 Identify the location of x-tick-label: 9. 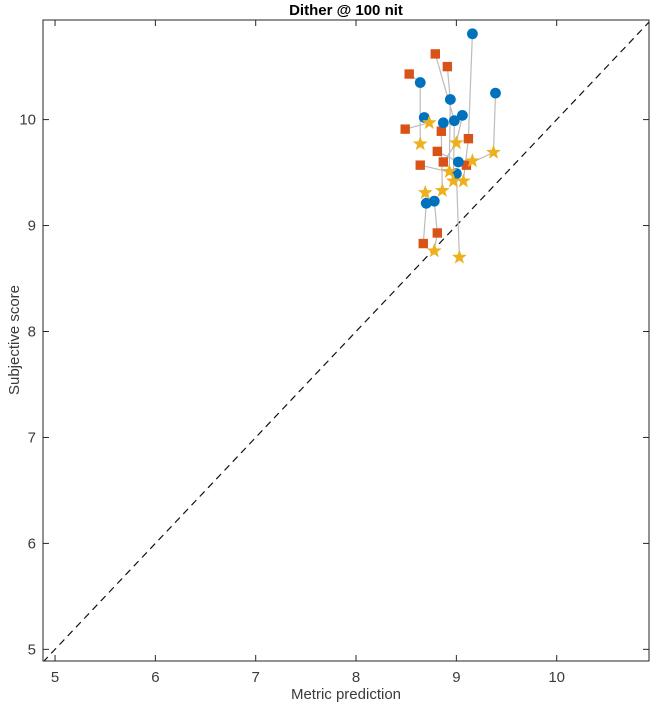
(456, 677).